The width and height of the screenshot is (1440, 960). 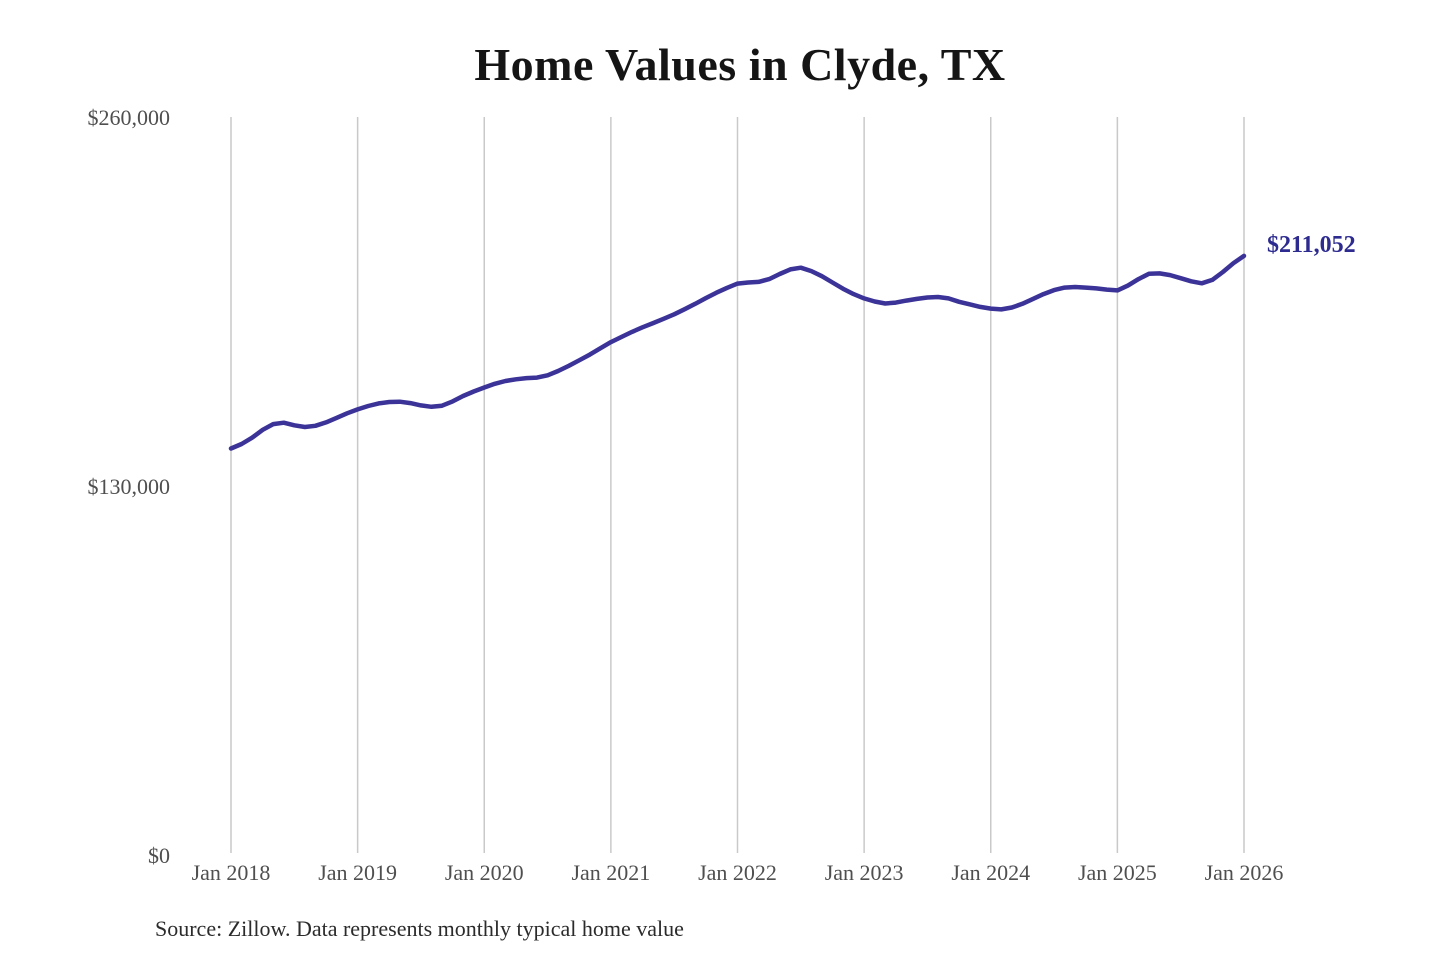 I want to click on x-tick-label: Jan 2024, so click(x=990, y=872).